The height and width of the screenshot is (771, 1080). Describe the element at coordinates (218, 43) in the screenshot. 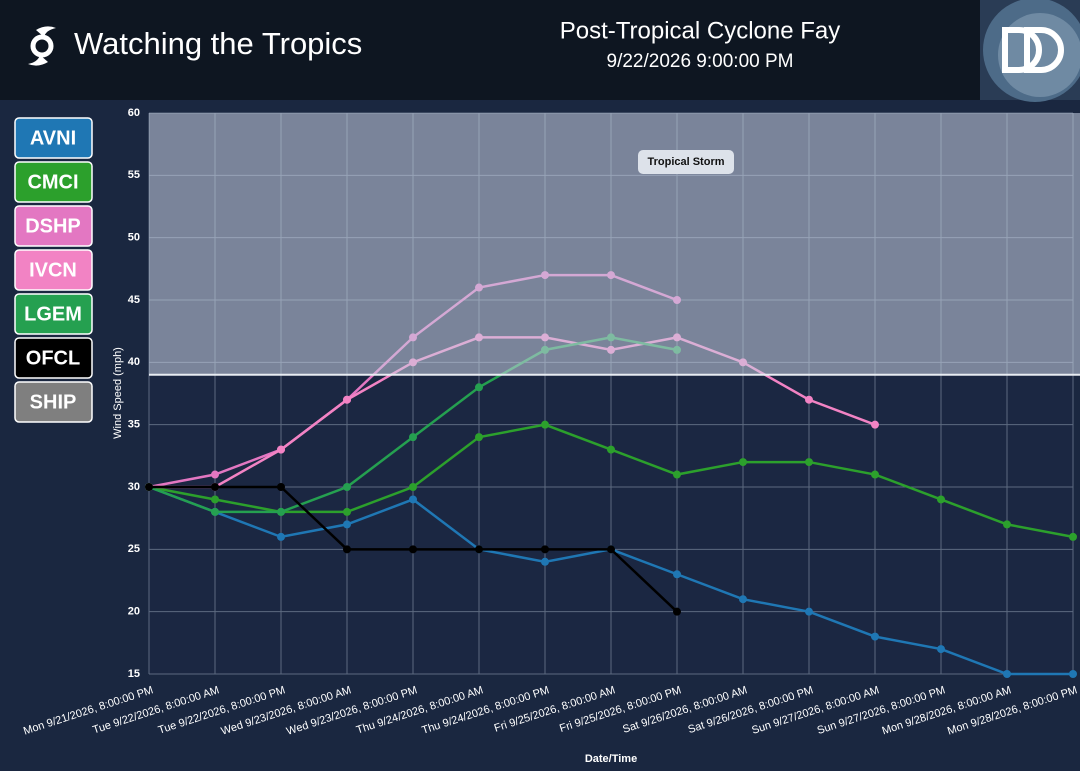

I see `app-title: Watching the Tropics` at that location.